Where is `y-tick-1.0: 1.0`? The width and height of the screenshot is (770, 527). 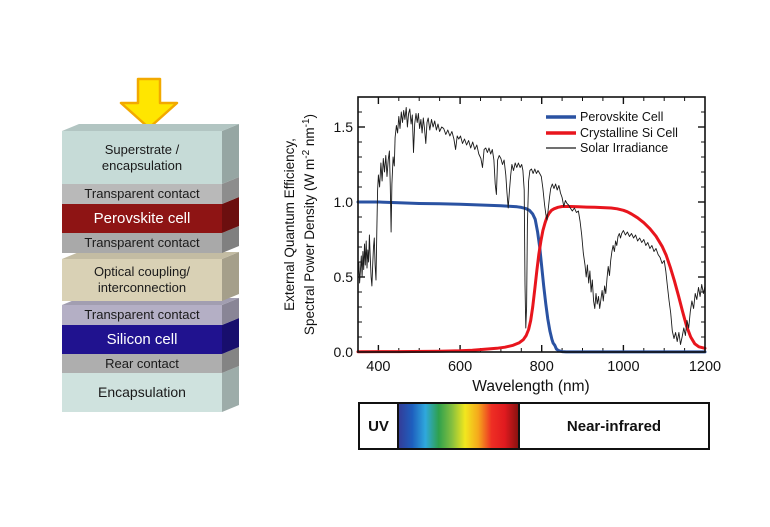
y-tick-1.0: 1.0 is located at coordinates (344, 202).